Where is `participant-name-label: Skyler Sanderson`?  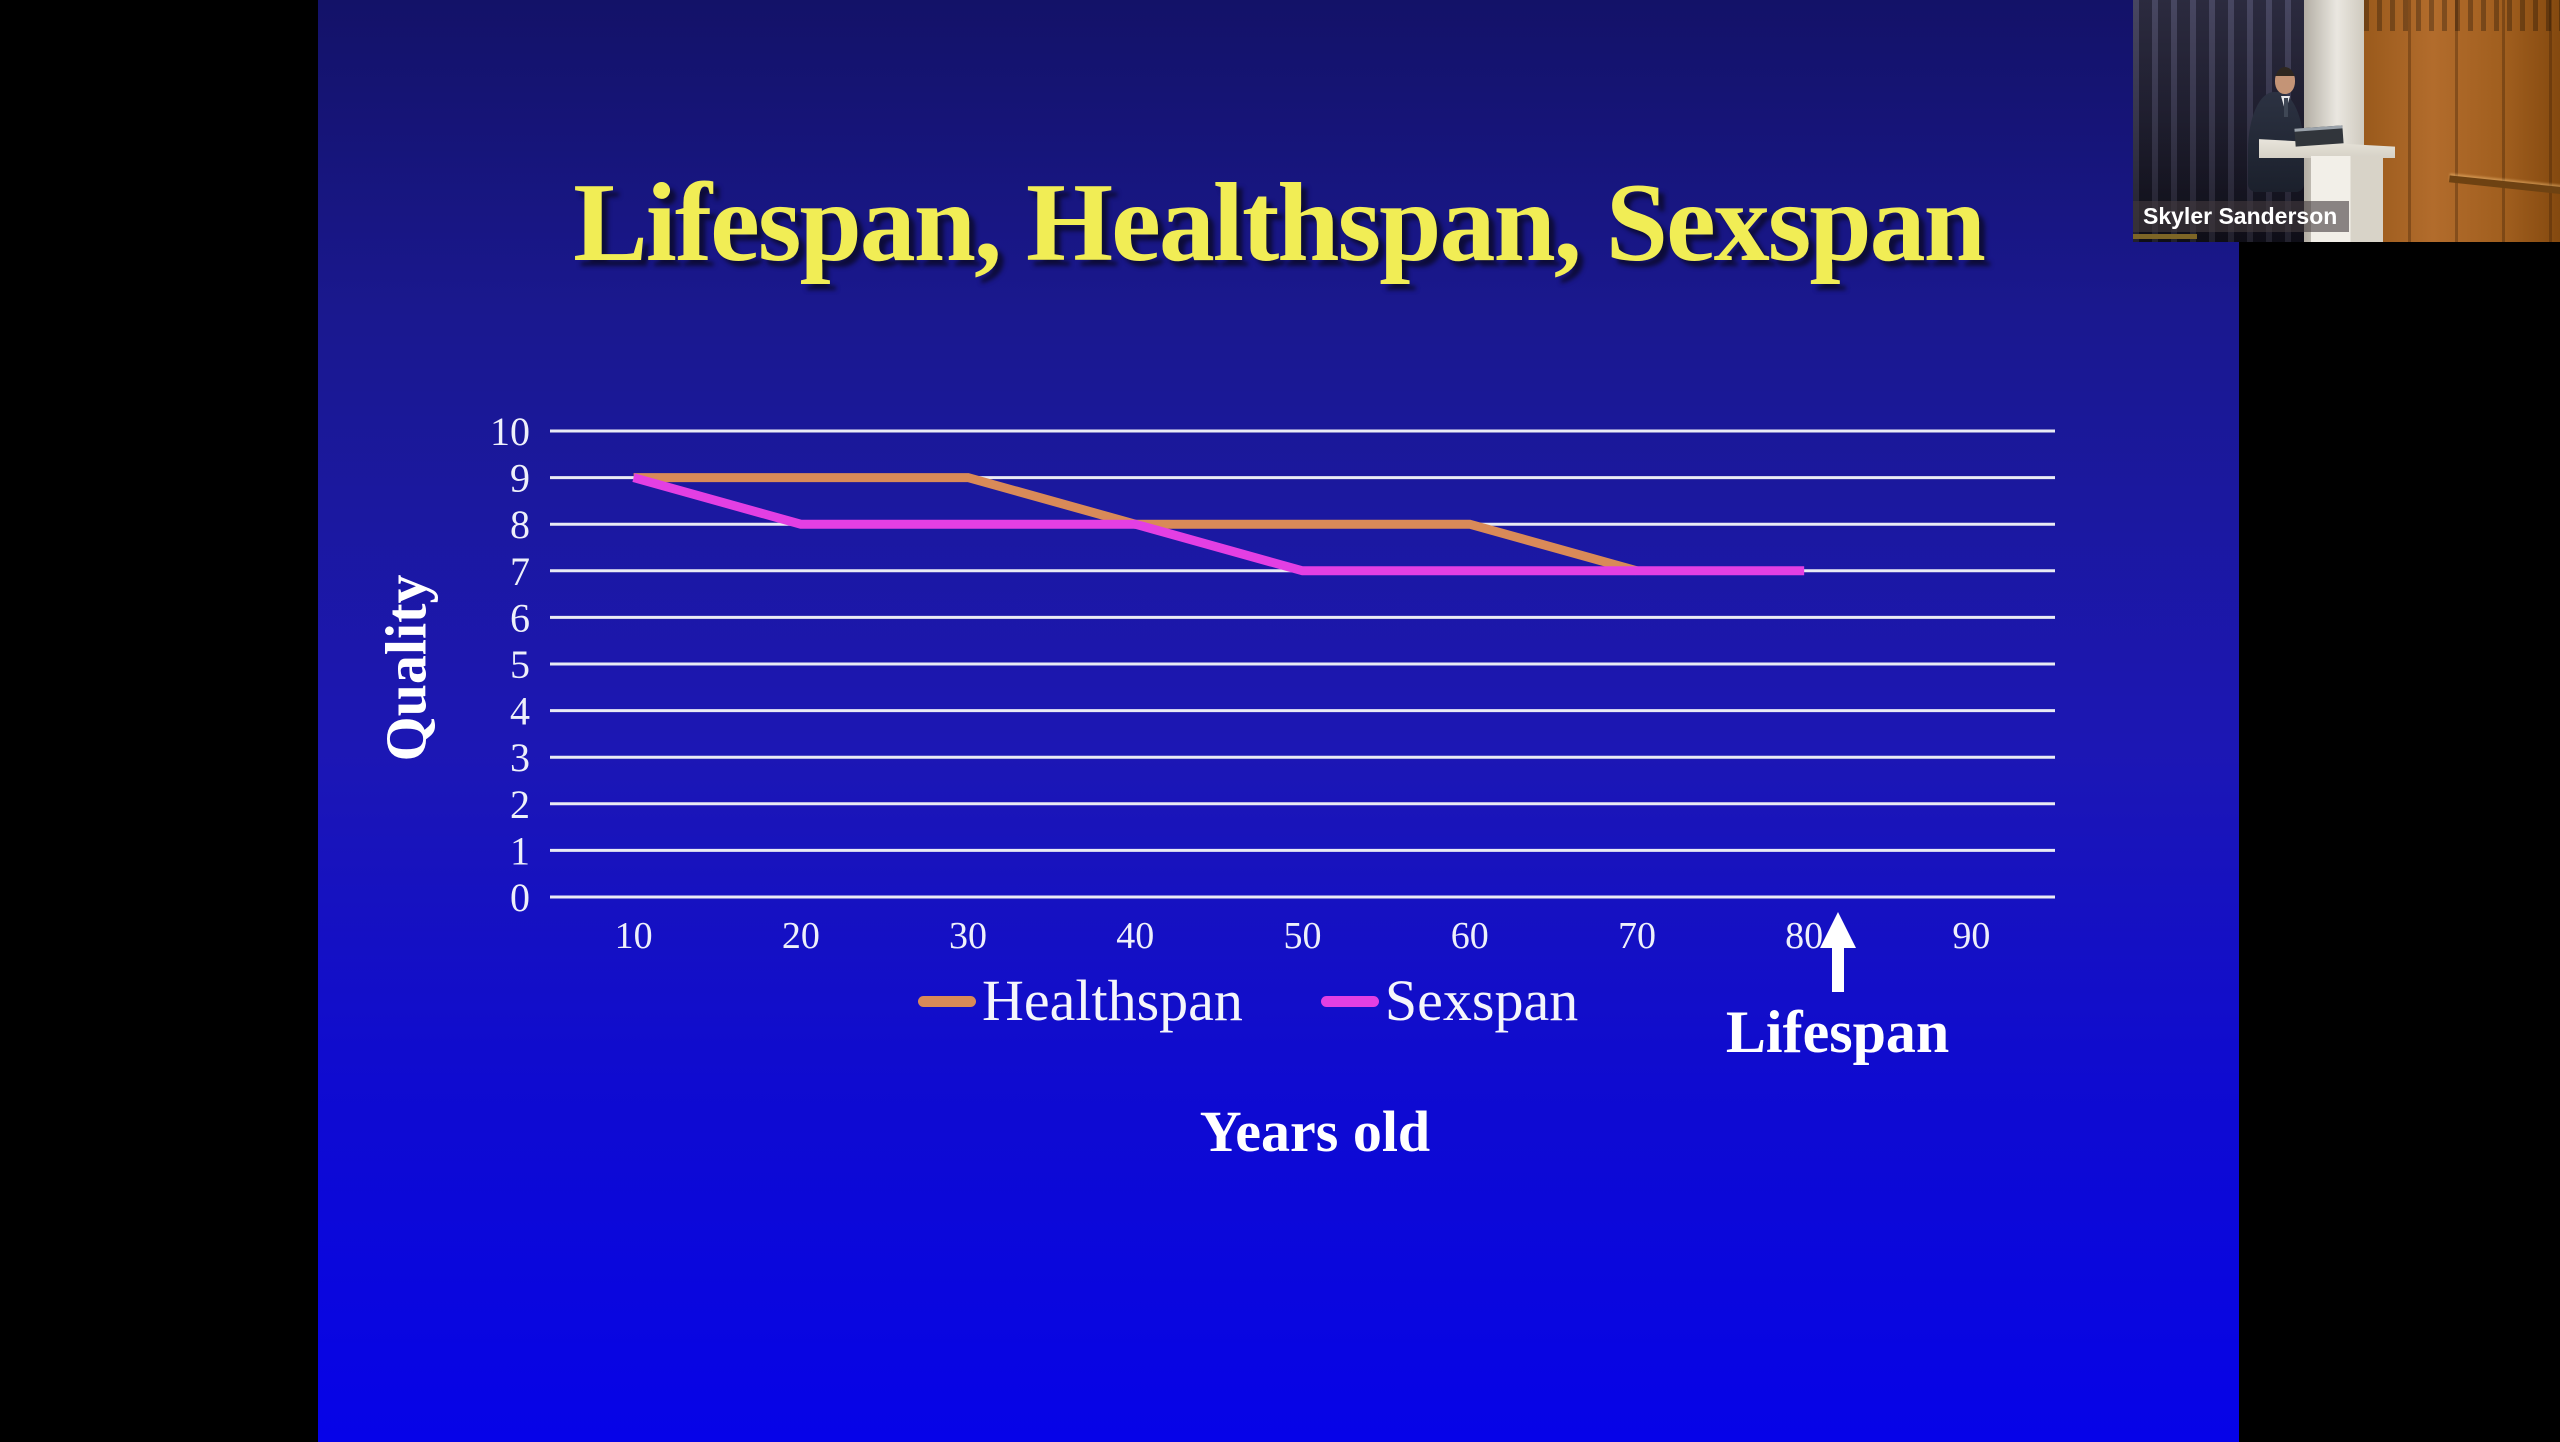
participant-name-label: Skyler Sanderson is located at coordinates (2241, 216).